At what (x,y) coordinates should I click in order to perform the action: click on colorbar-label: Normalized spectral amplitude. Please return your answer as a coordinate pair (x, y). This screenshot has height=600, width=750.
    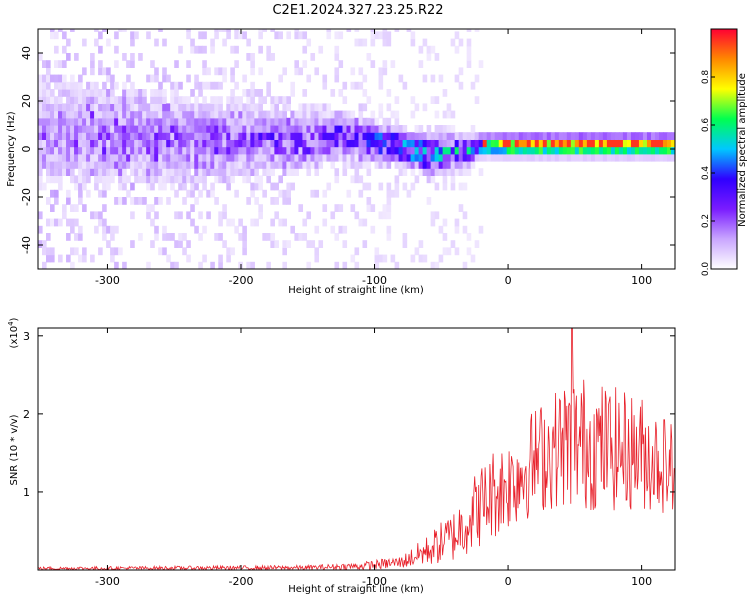
    Looking at the image, I should click on (742, 150).